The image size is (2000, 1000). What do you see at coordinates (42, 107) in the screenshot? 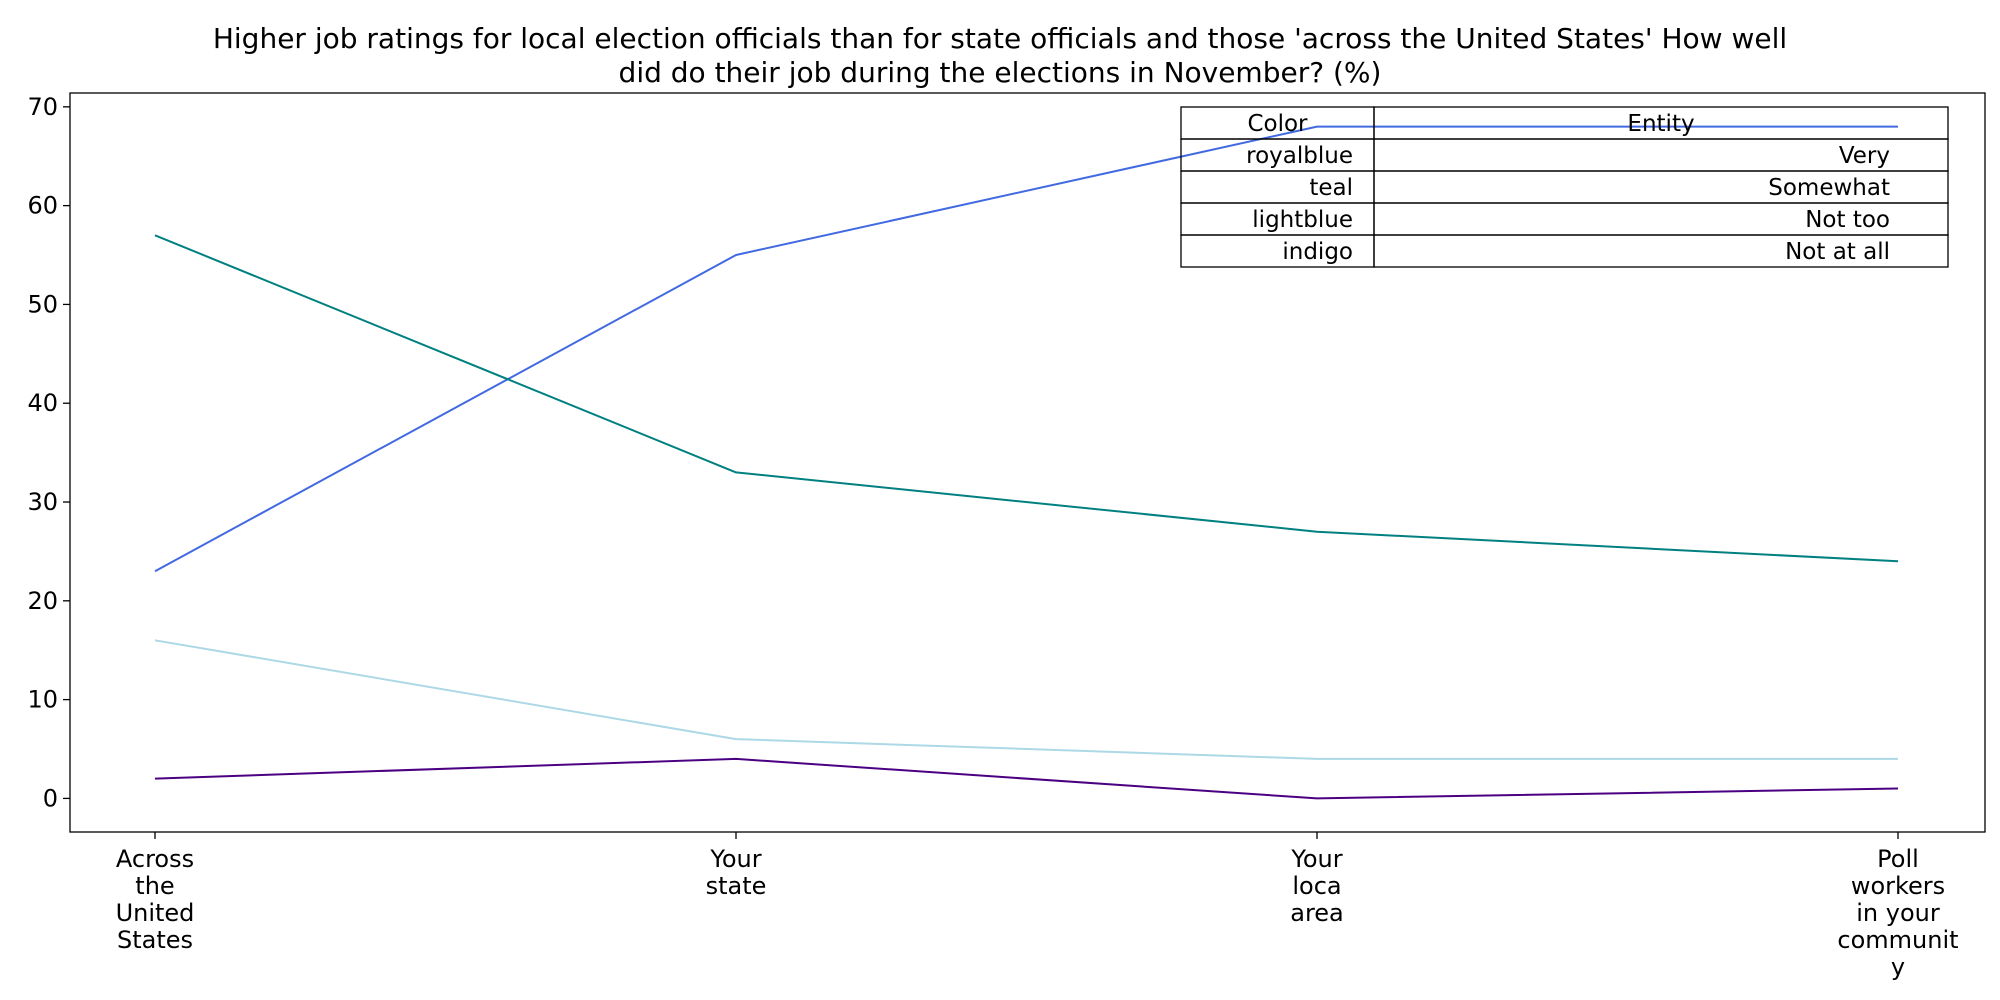
I see `y-tick-label: 70` at bounding box center [42, 107].